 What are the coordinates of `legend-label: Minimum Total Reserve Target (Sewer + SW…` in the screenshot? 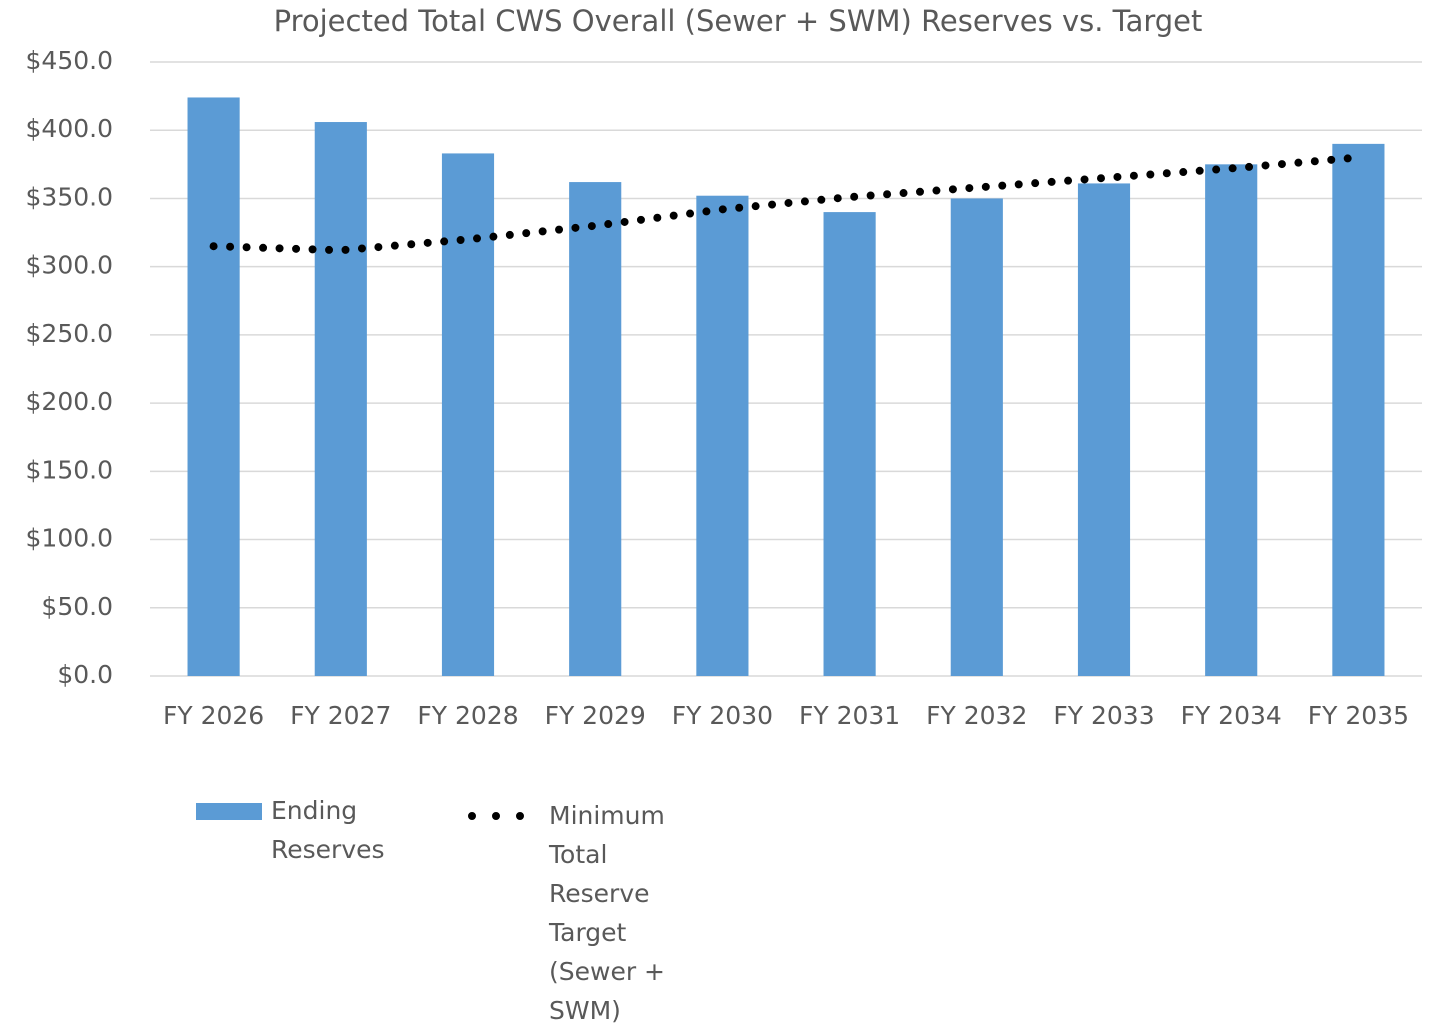 It's located at (607, 913).